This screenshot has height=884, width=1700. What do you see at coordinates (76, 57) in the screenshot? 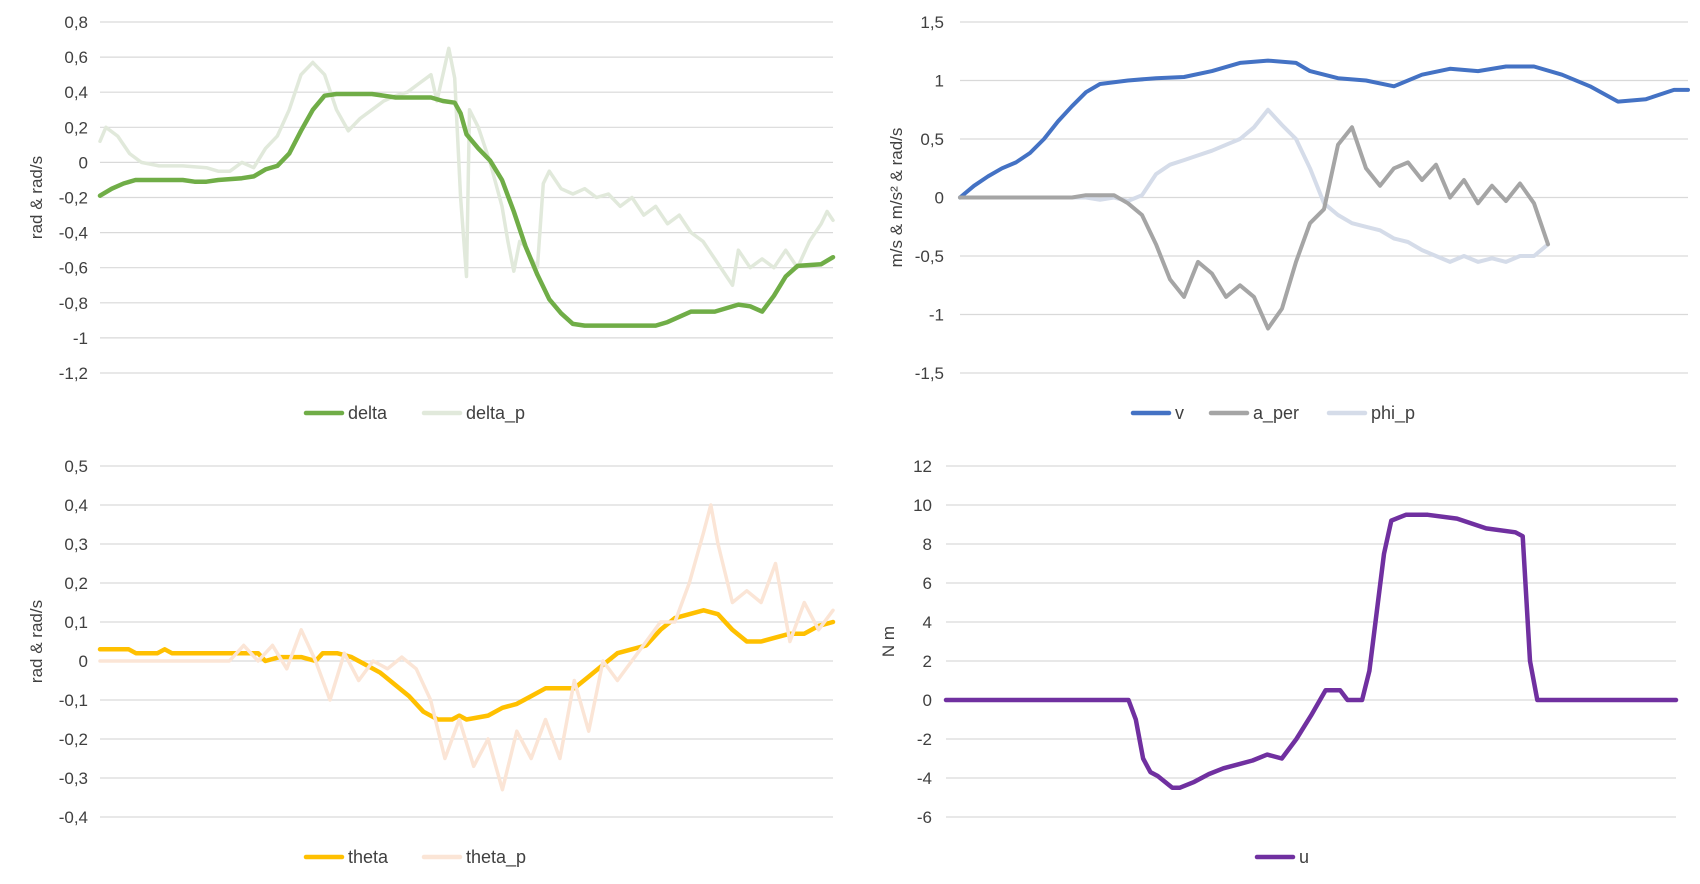
I see `y-tick-label: 0,6` at bounding box center [76, 57].